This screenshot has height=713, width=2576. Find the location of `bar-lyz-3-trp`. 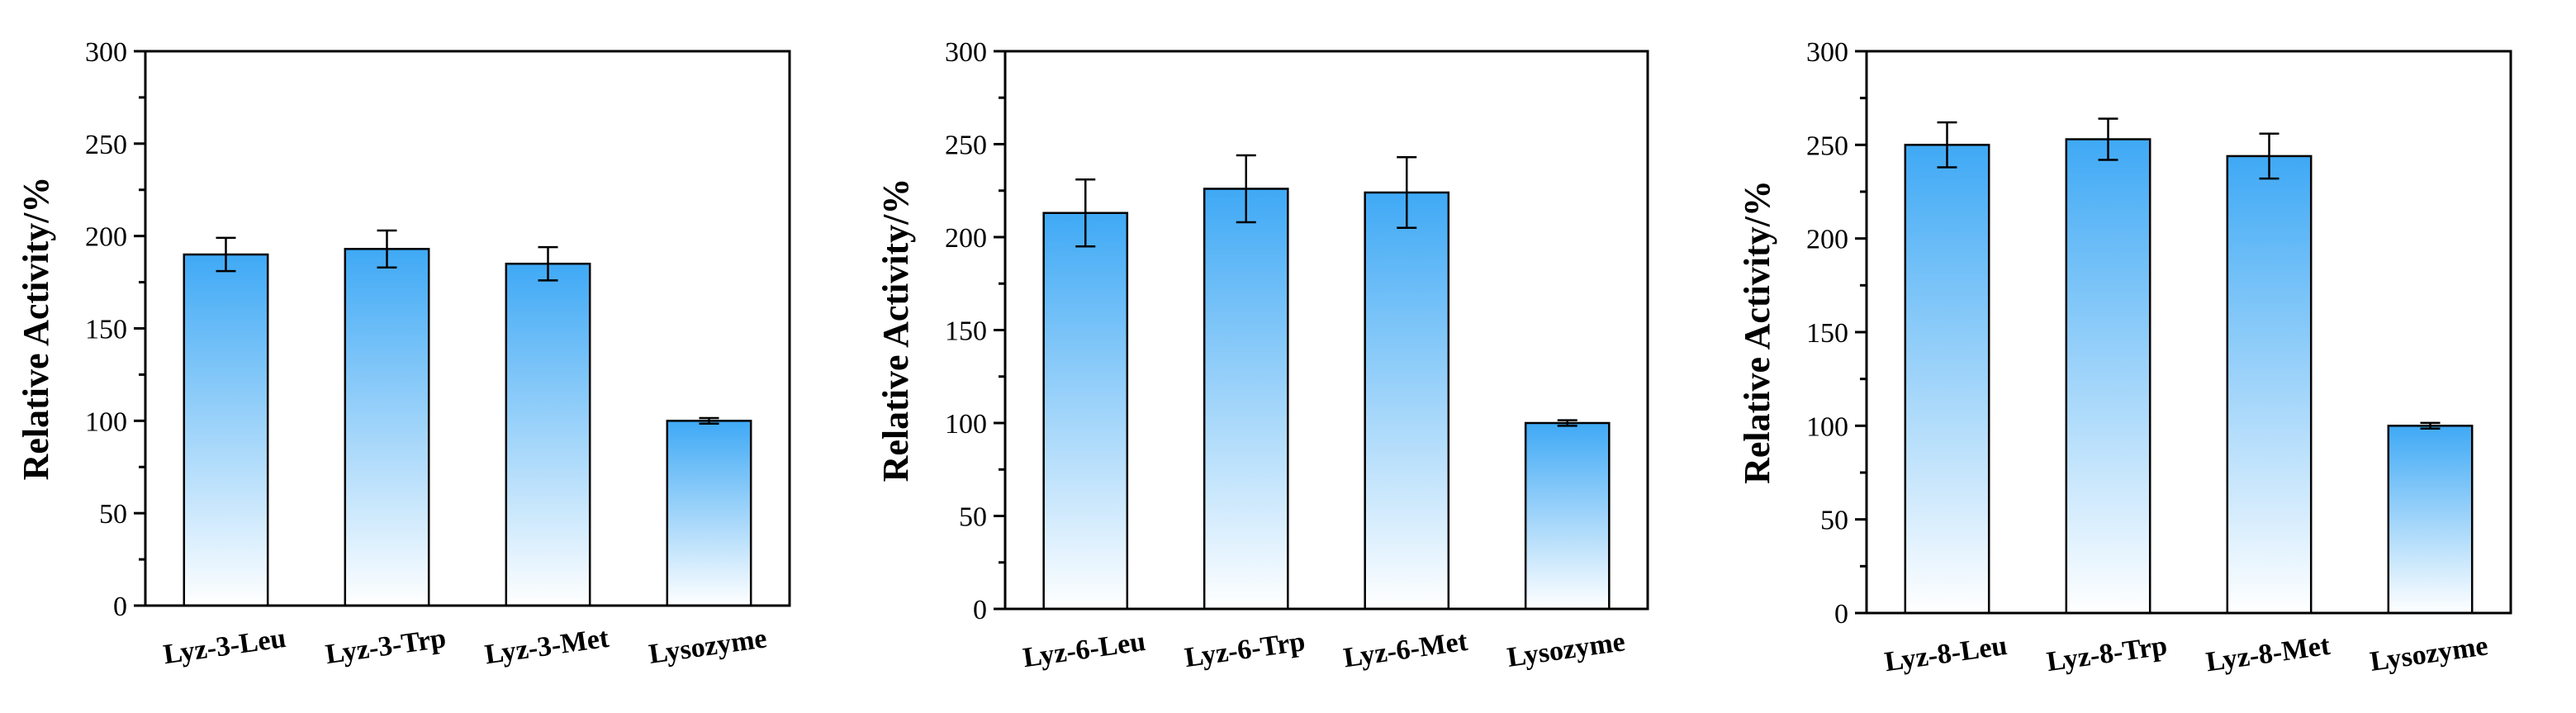

bar-lyz-3-trp is located at coordinates (387, 427).